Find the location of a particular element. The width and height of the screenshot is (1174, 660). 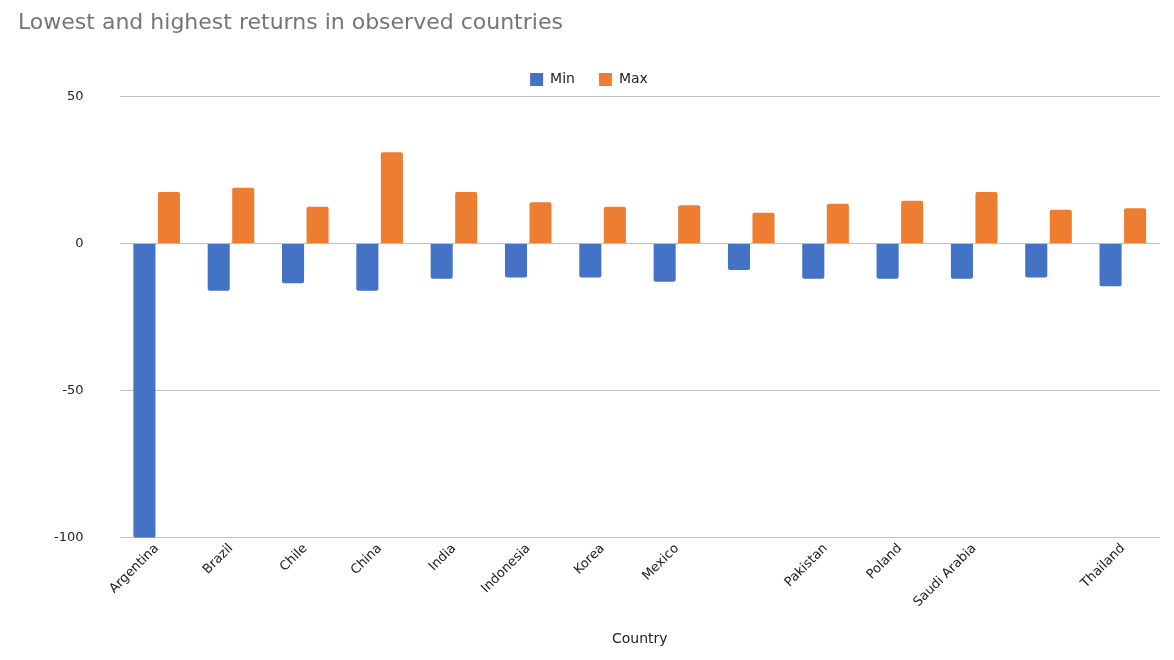

y-tick-label: -100 is located at coordinates (68, 537).